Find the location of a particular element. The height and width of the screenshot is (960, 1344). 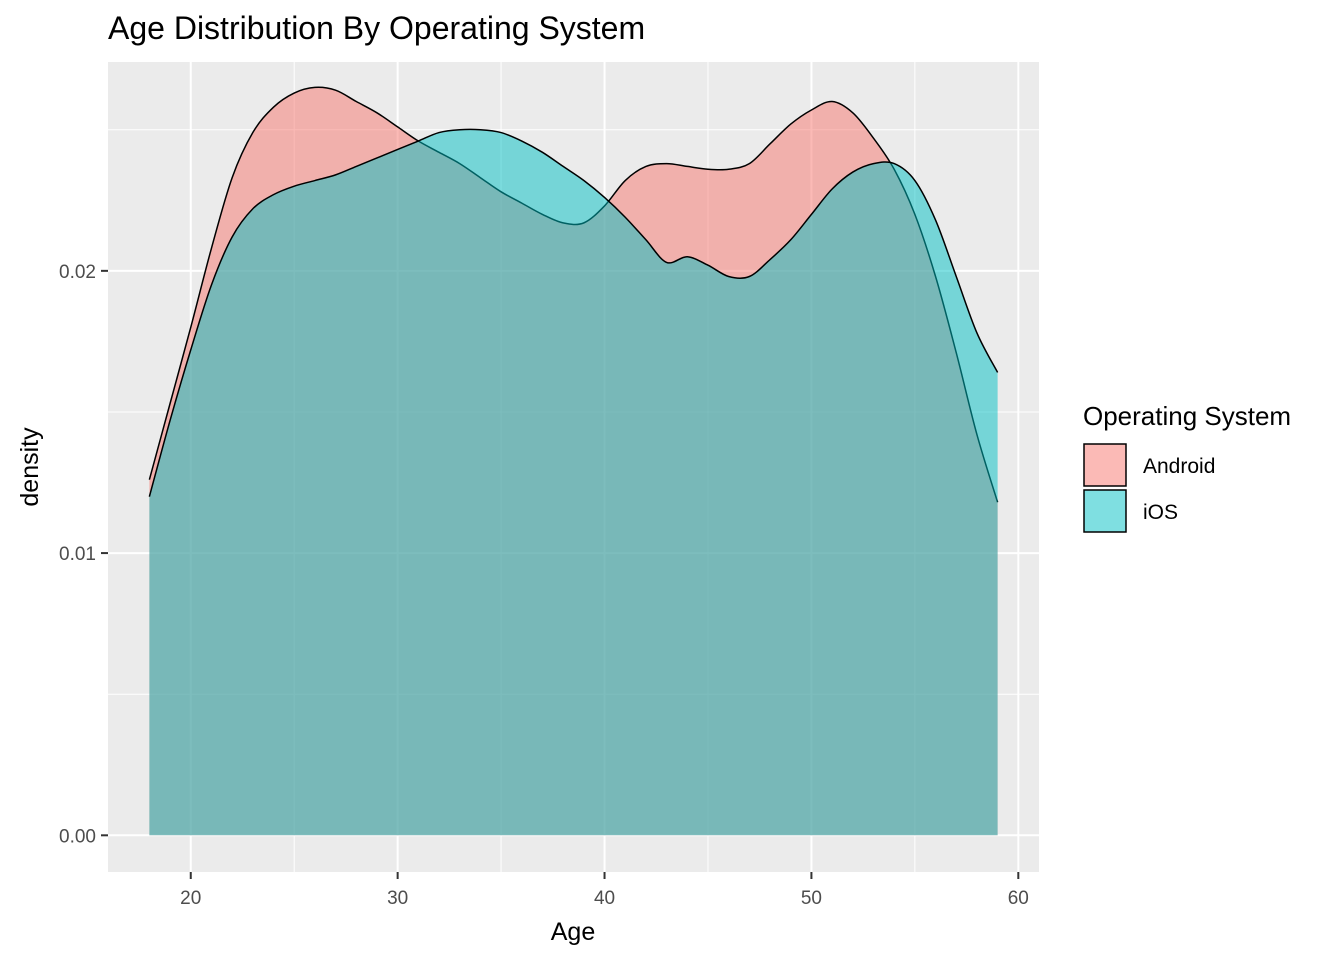

x-tick-label: 20 is located at coordinates (190, 898).